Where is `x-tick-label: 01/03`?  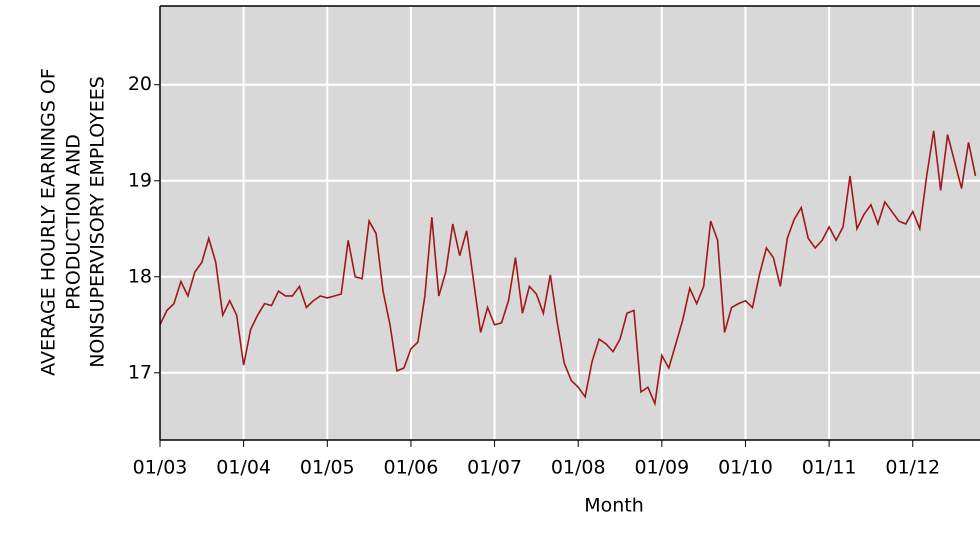
x-tick-label: 01/03 is located at coordinates (160, 468).